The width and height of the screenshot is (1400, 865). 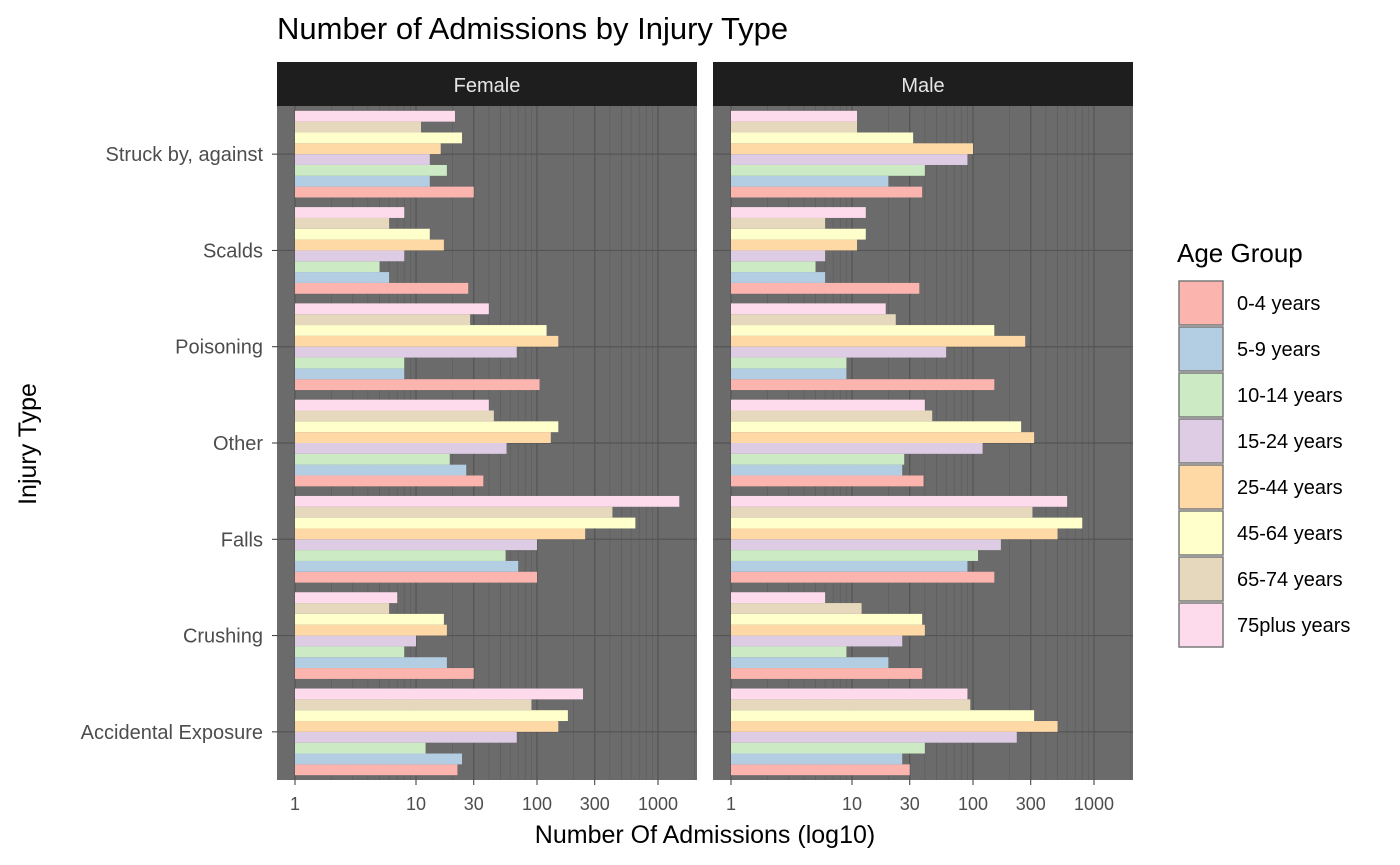 I want to click on bar-male-falls-75plus-years, so click(x=899, y=501).